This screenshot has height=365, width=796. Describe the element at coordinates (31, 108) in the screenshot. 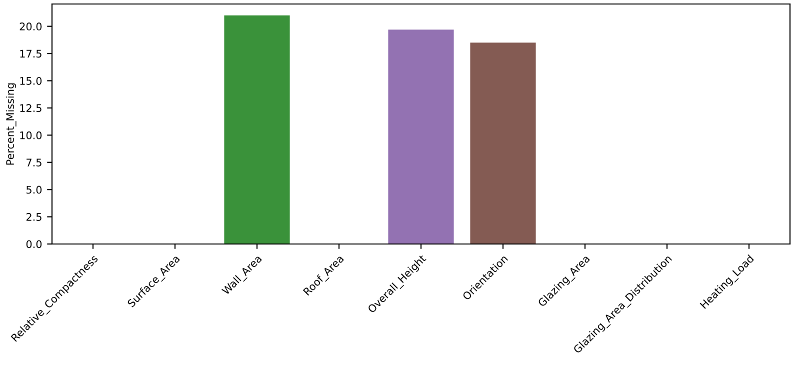

I see `y-tick-label: 12.5` at that location.